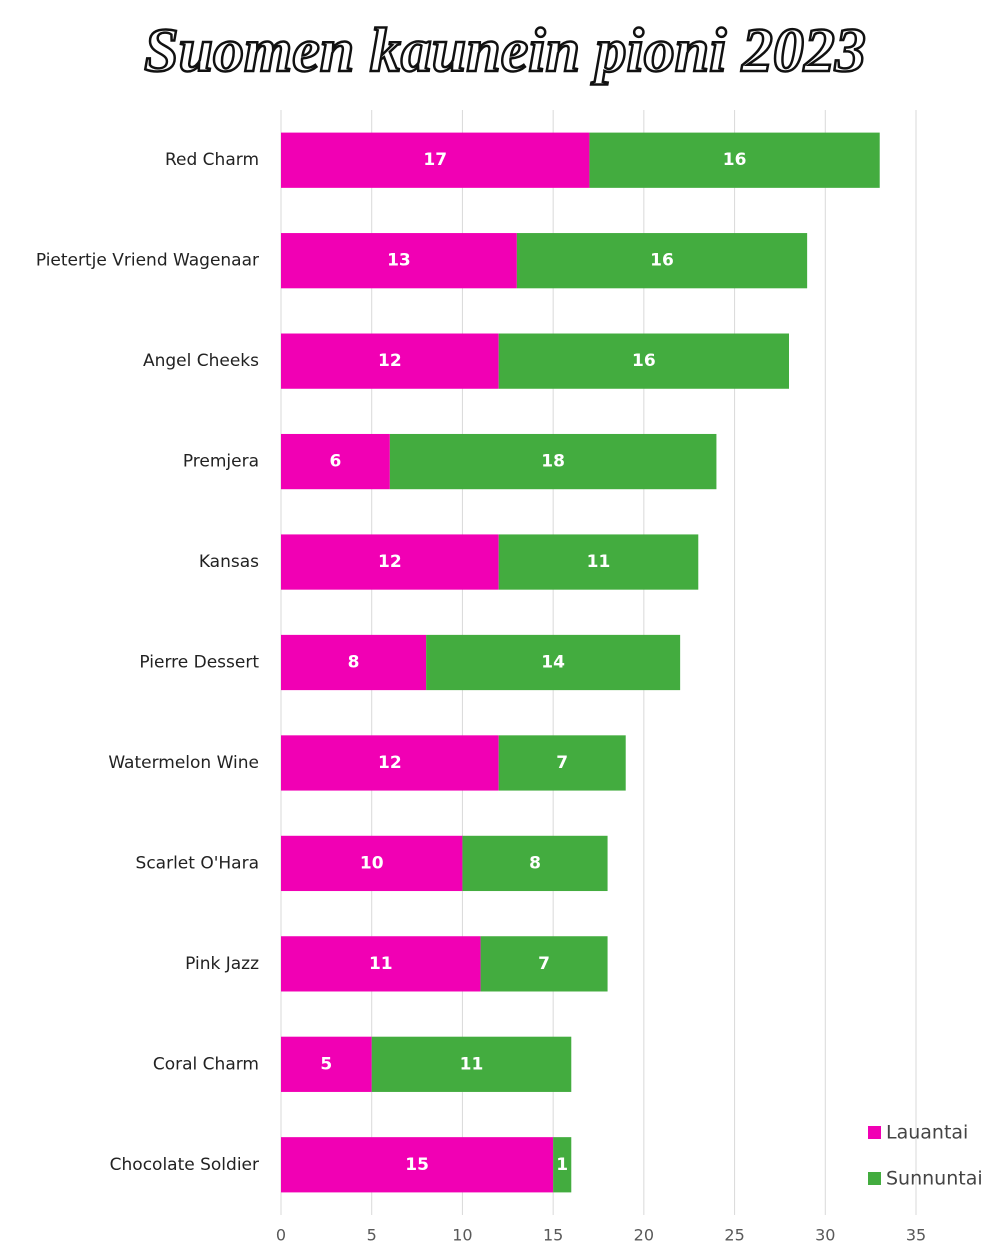 This screenshot has height=1250, width=1000. I want to click on y-tick-label: Watermelon Wine, so click(183, 763).